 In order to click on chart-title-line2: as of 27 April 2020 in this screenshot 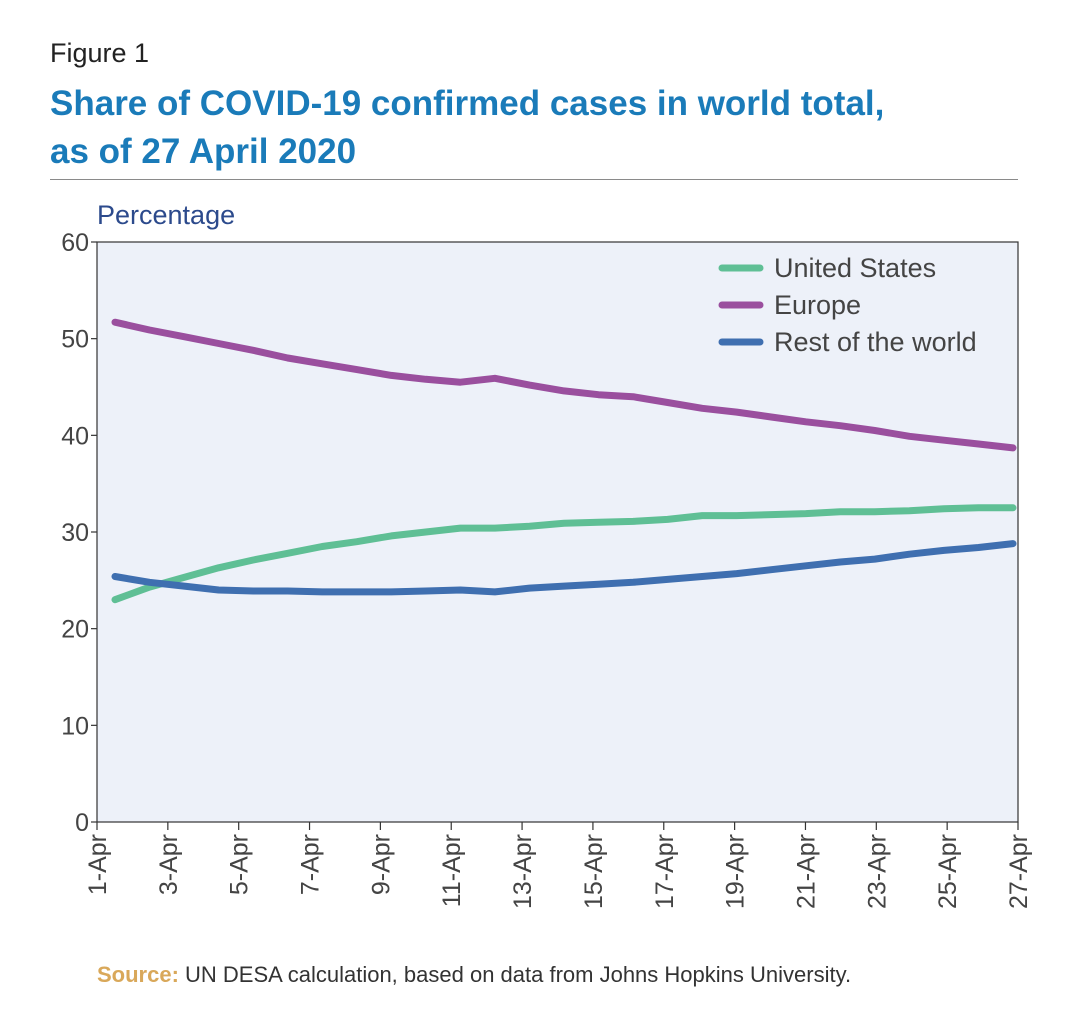, I will do `click(203, 151)`.